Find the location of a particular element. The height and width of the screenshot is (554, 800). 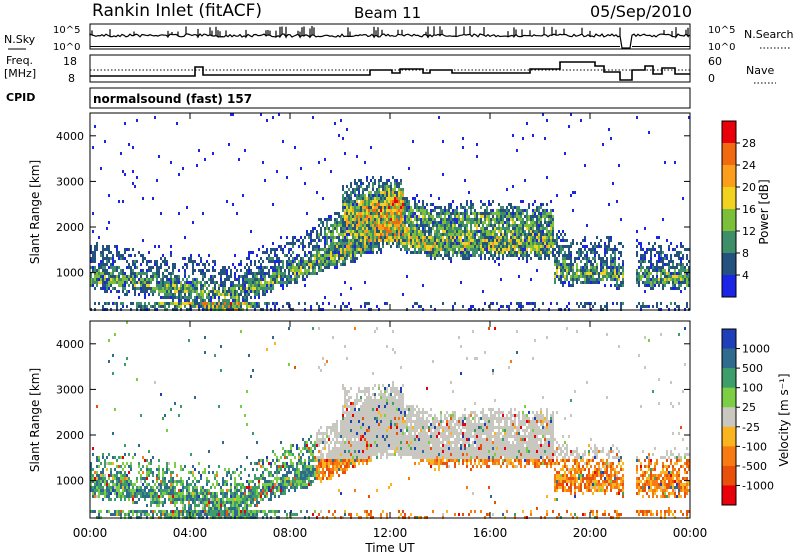

colorbar-tick-label: 8 is located at coordinates (745, 253).